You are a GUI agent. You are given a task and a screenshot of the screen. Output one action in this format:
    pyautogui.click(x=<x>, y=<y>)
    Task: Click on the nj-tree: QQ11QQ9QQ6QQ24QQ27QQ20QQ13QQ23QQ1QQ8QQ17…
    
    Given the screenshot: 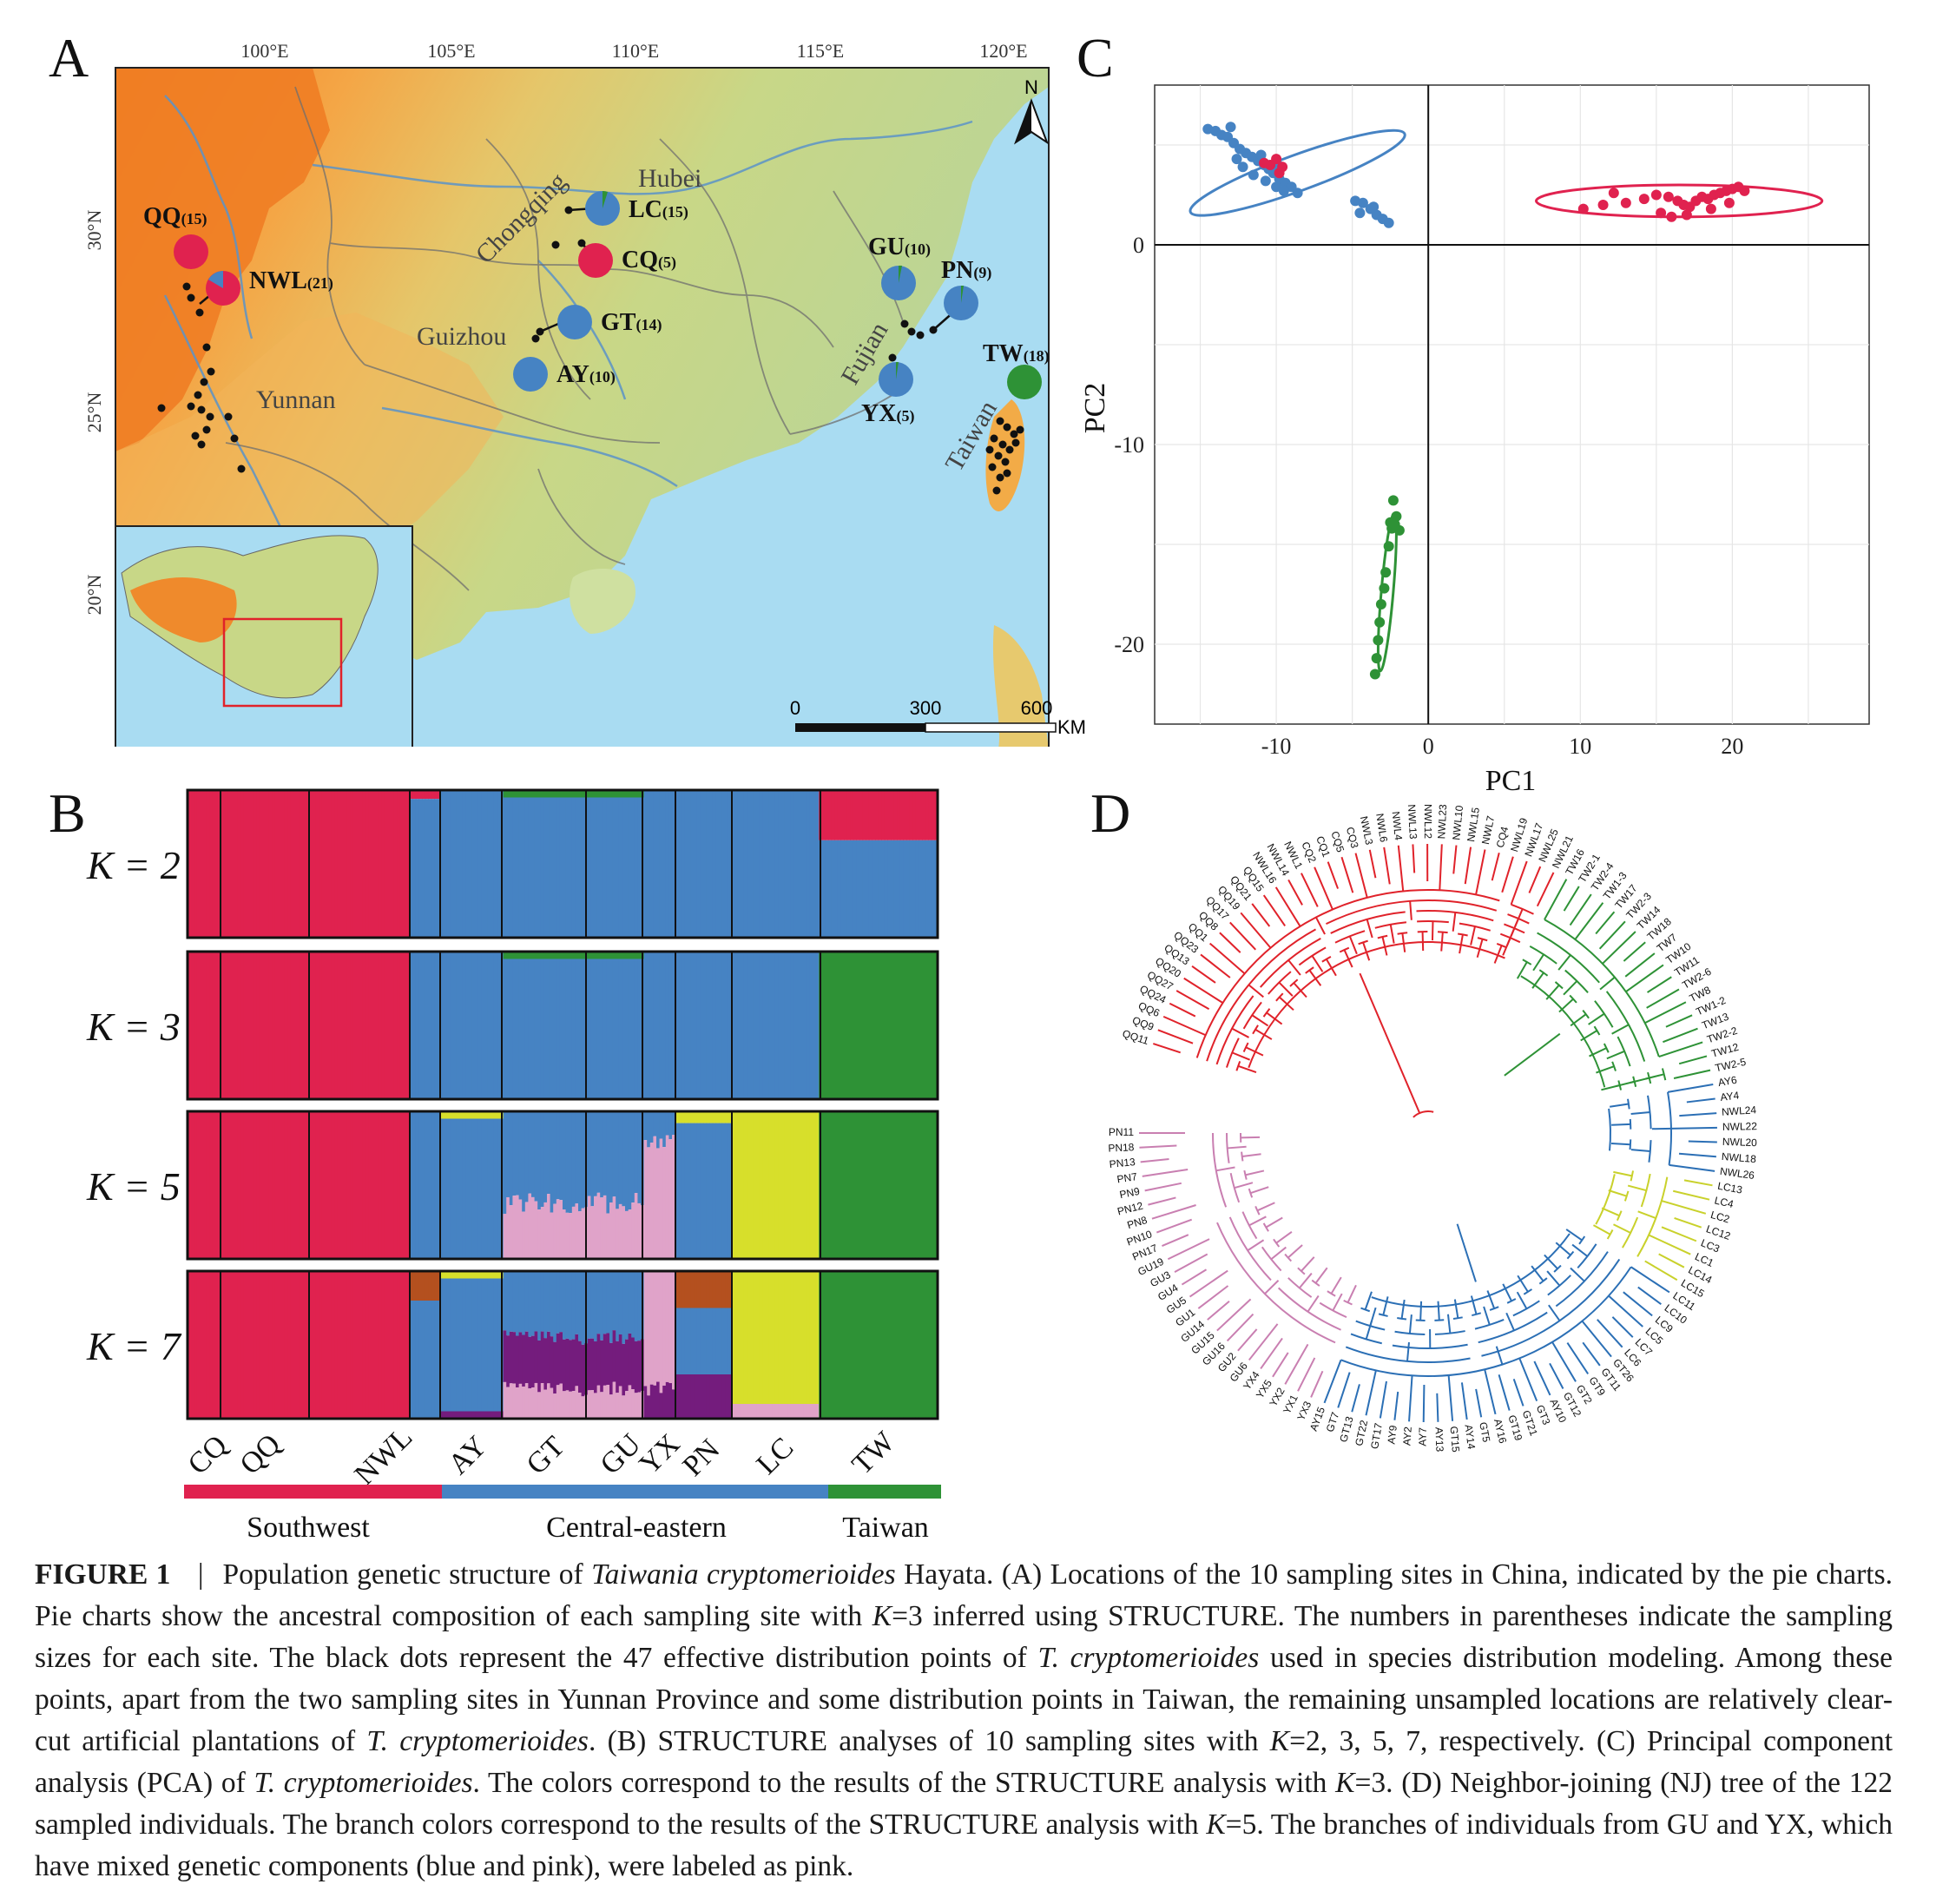 What is the action you would take?
    pyautogui.click(x=1417, y=1117)
    